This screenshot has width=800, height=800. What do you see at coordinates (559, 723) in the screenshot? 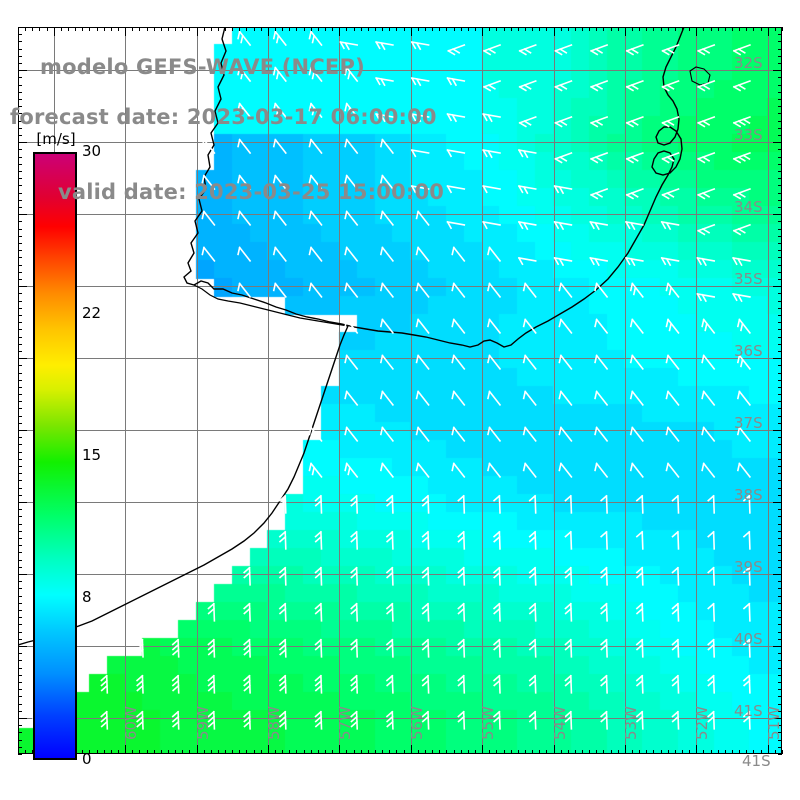
I see `longitude-label-54w: 54W` at bounding box center [559, 723].